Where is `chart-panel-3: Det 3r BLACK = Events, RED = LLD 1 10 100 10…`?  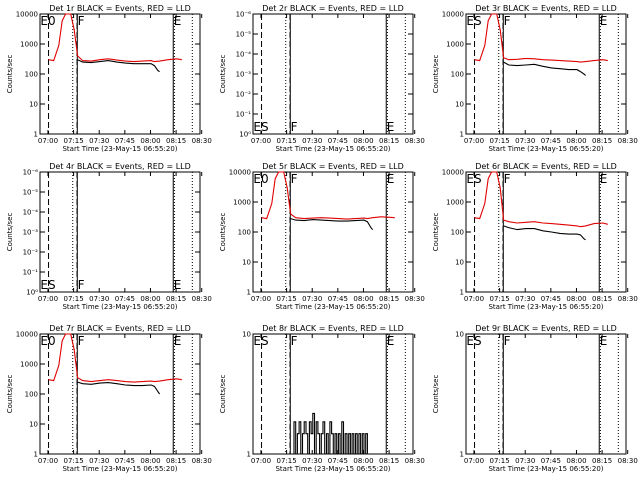
chart-panel-3: Det 3r BLACK = Events, RED = LLD 1 10 100 10… is located at coordinates (535, 78).